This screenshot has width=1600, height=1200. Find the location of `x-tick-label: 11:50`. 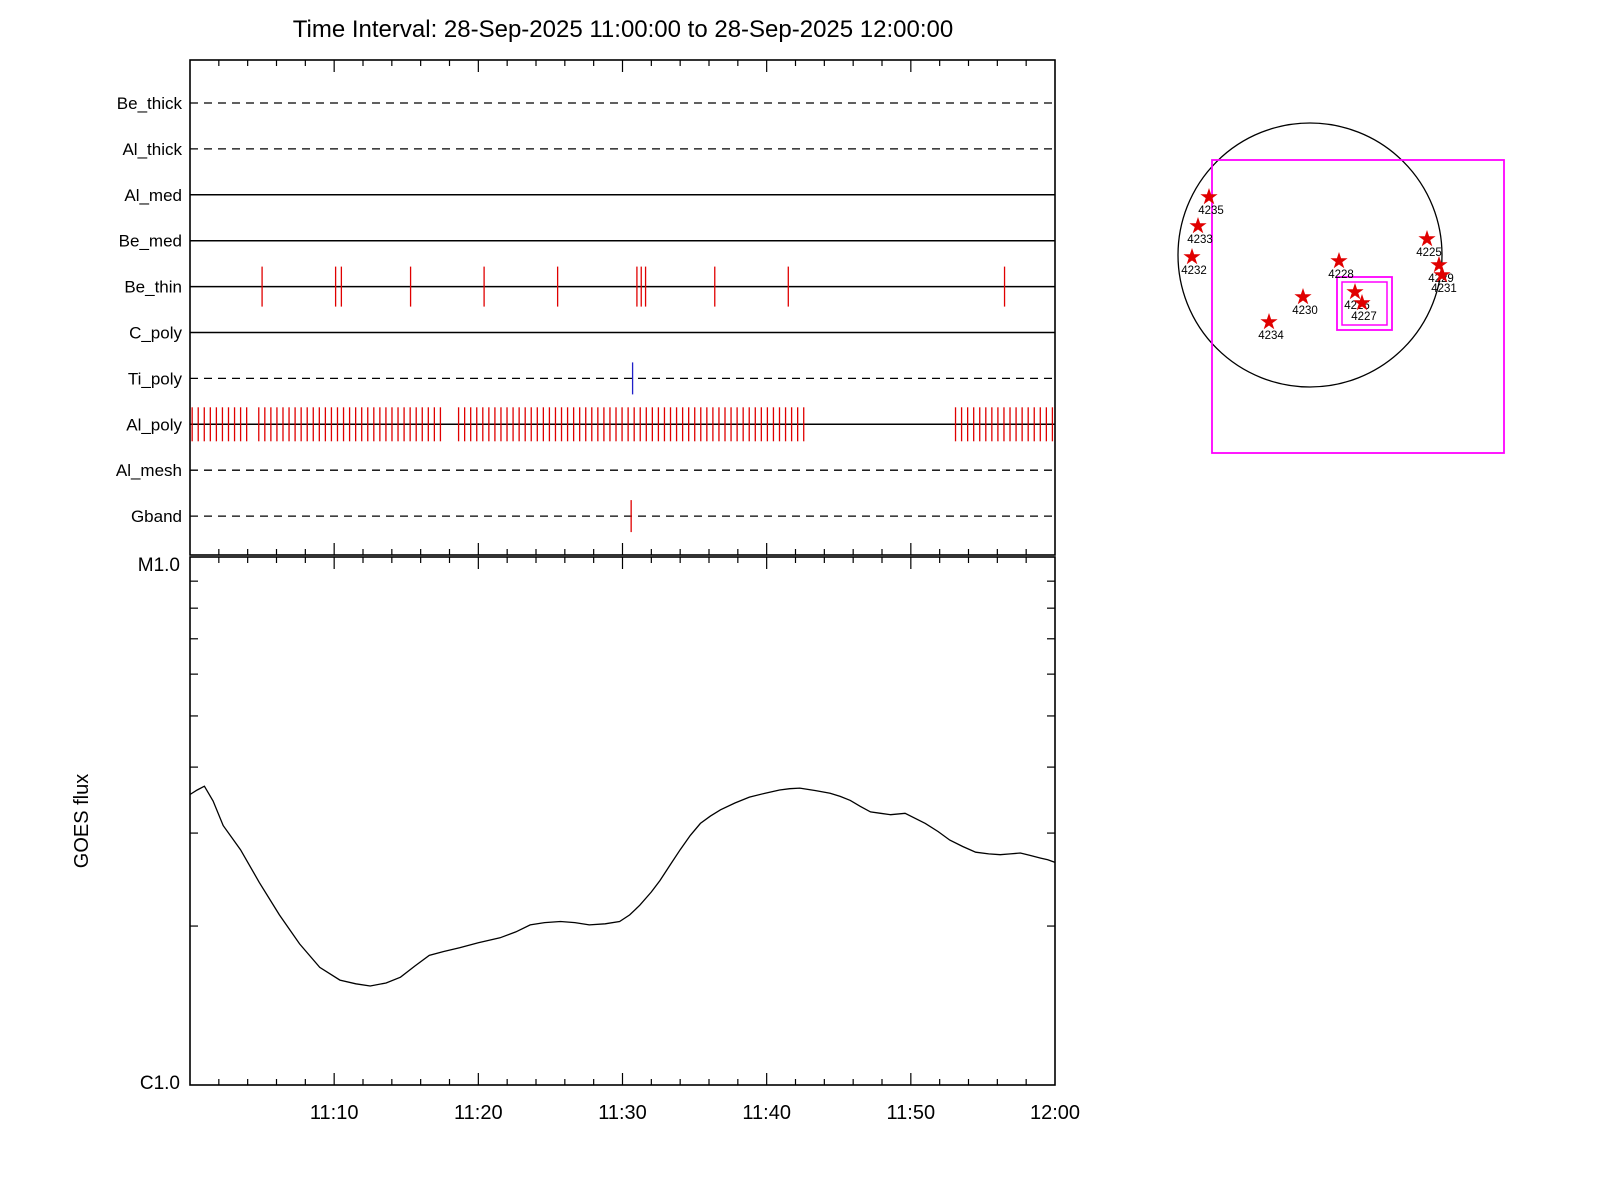

x-tick-label: 11:50 is located at coordinates (911, 1113).